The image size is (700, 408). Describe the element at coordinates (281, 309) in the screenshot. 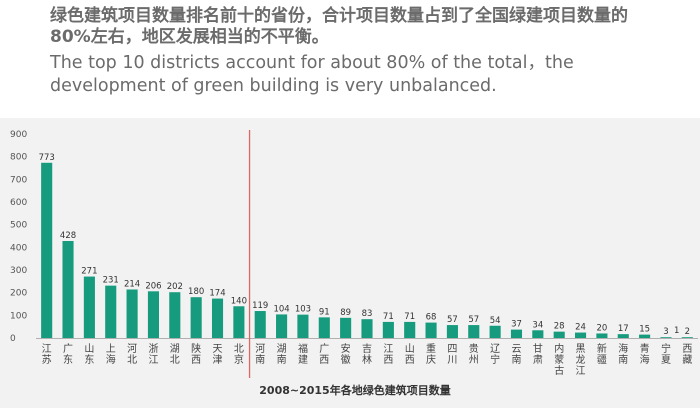

I see `value-label: 104` at that location.